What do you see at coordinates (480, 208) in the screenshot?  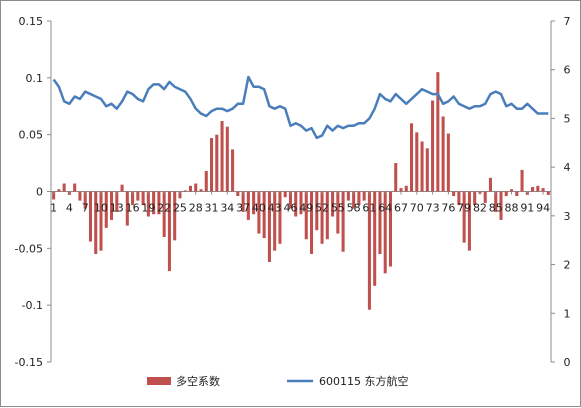 I see `x-axis-tick-label: 82` at bounding box center [480, 208].